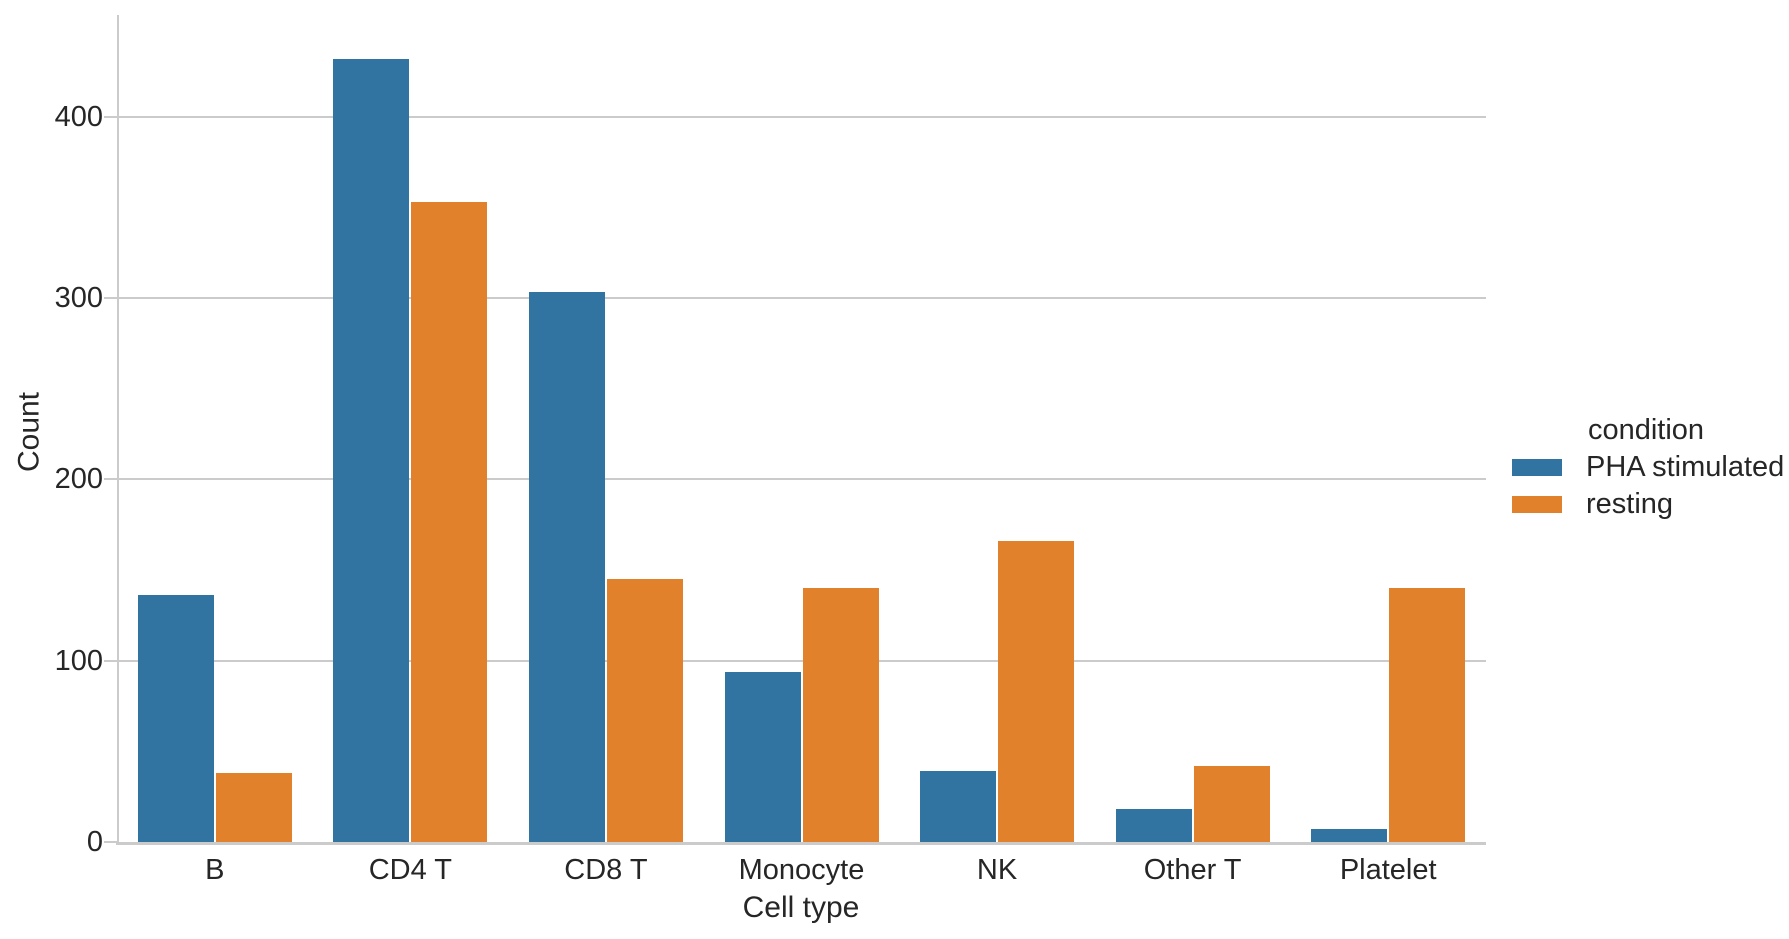 The image size is (1789, 939). I want to click on bar-pha-stimulated-other-t, so click(1153, 825).